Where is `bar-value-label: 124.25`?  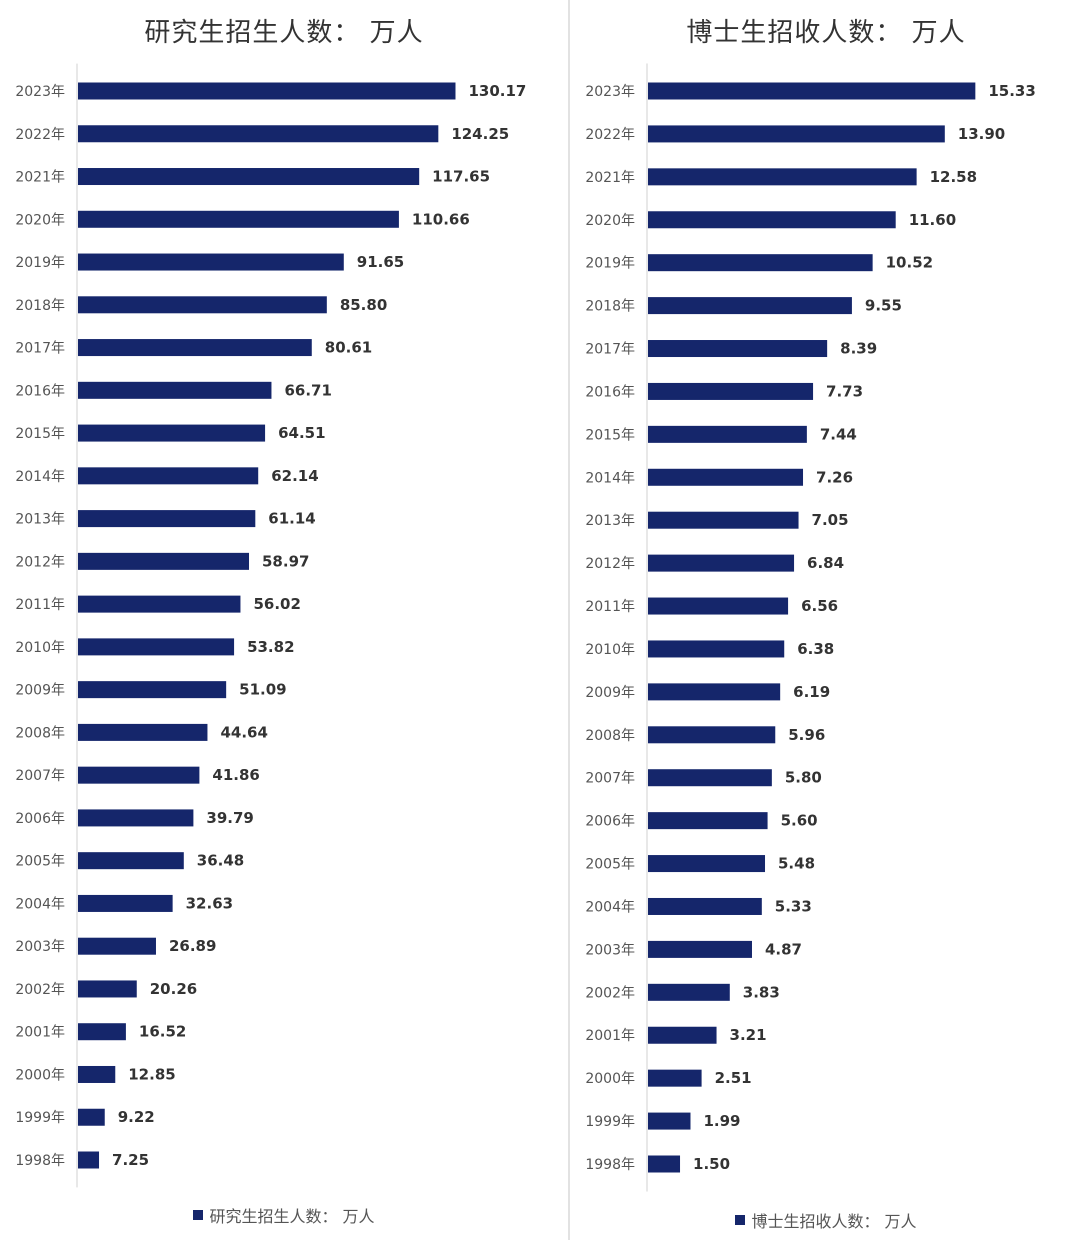 bar-value-label: 124.25 is located at coordinates (480, 134).